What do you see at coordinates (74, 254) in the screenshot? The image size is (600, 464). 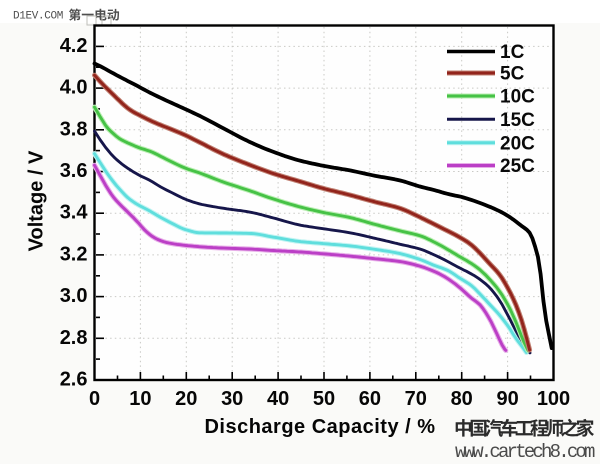 I see `svg-text: 3.2` at bounding box center [74, 254].